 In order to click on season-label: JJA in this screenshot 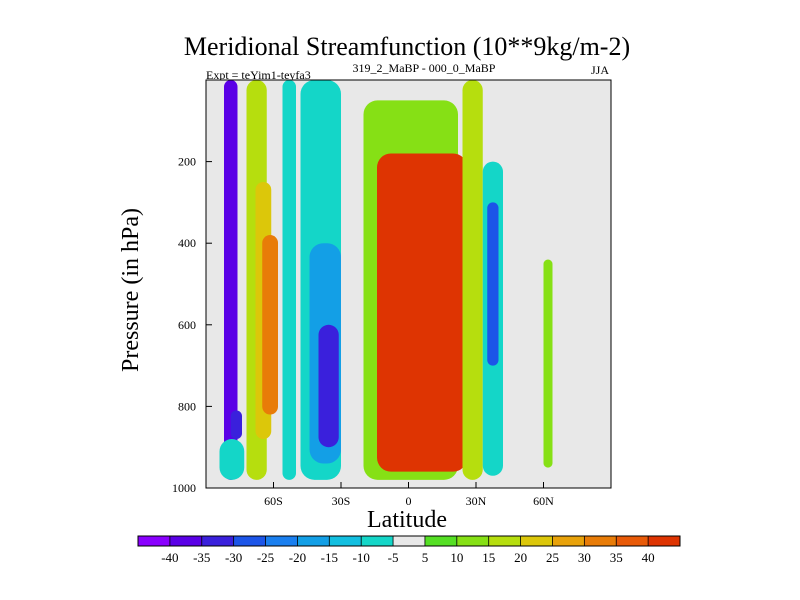, I will do `click(600, 70)`.